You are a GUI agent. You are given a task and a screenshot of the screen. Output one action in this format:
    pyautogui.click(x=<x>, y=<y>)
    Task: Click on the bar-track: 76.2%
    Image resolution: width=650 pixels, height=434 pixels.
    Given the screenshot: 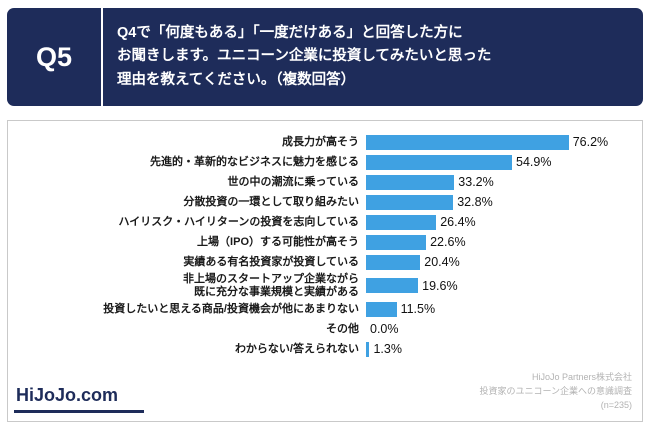 What is the action you would take?
    pyautogui.click(x=499, y=142)
    